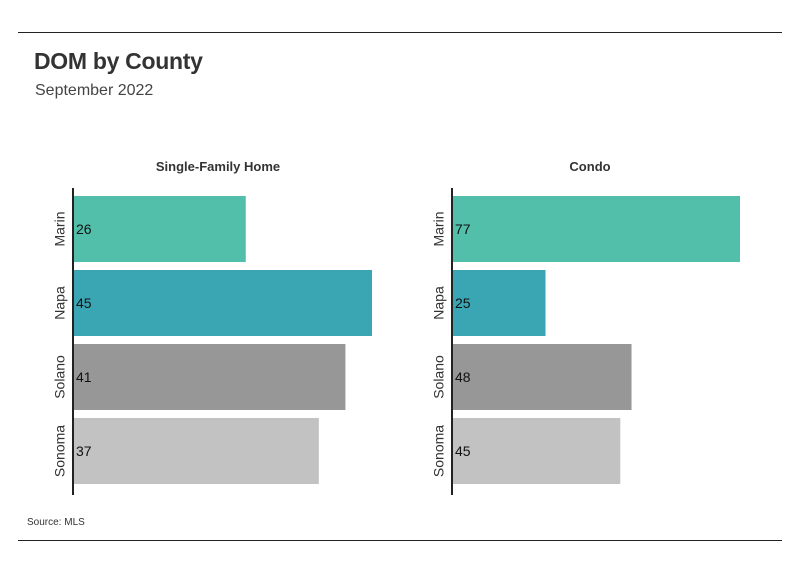 Image resolution: width=801 pixels, height=575 pixels. What do you see at coordinates (60, 451) in the screenshot?
I see `category-label-single-family-home-sonoma: Sonoma` at bounding box center [60, 451].